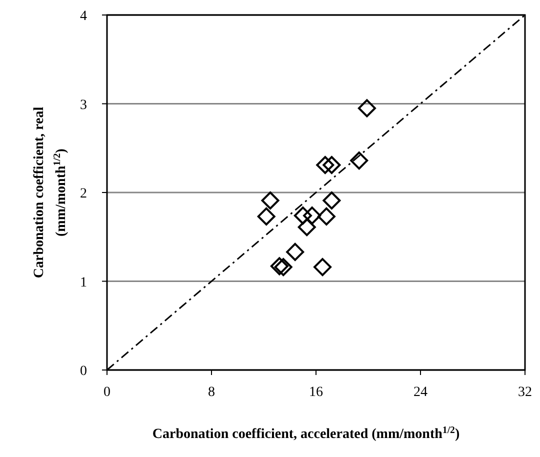 Image resolution: width=540 pixels, height=457 pixels. What do you see at coordinates (211, 392) in the screenshot?
I see `x-tick-label: 8` at bounding box center [211, 392].